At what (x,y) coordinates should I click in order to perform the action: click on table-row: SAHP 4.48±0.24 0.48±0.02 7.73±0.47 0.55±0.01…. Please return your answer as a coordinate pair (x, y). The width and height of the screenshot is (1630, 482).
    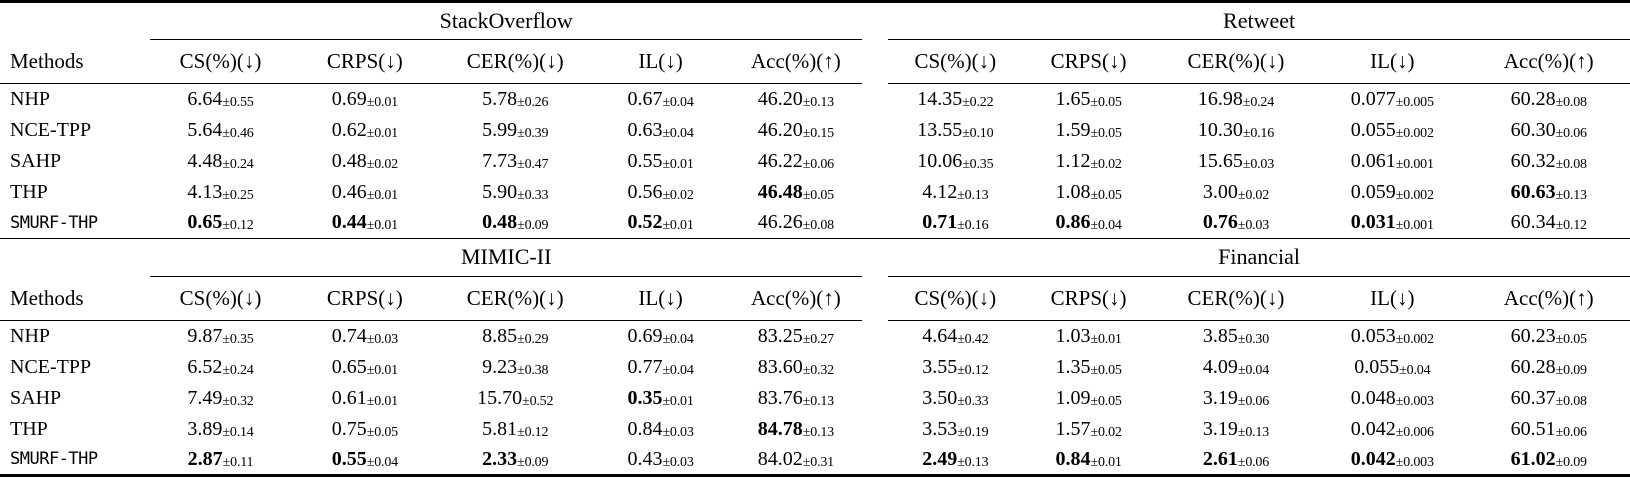
    Looking at the image, I should click on (815, 161).